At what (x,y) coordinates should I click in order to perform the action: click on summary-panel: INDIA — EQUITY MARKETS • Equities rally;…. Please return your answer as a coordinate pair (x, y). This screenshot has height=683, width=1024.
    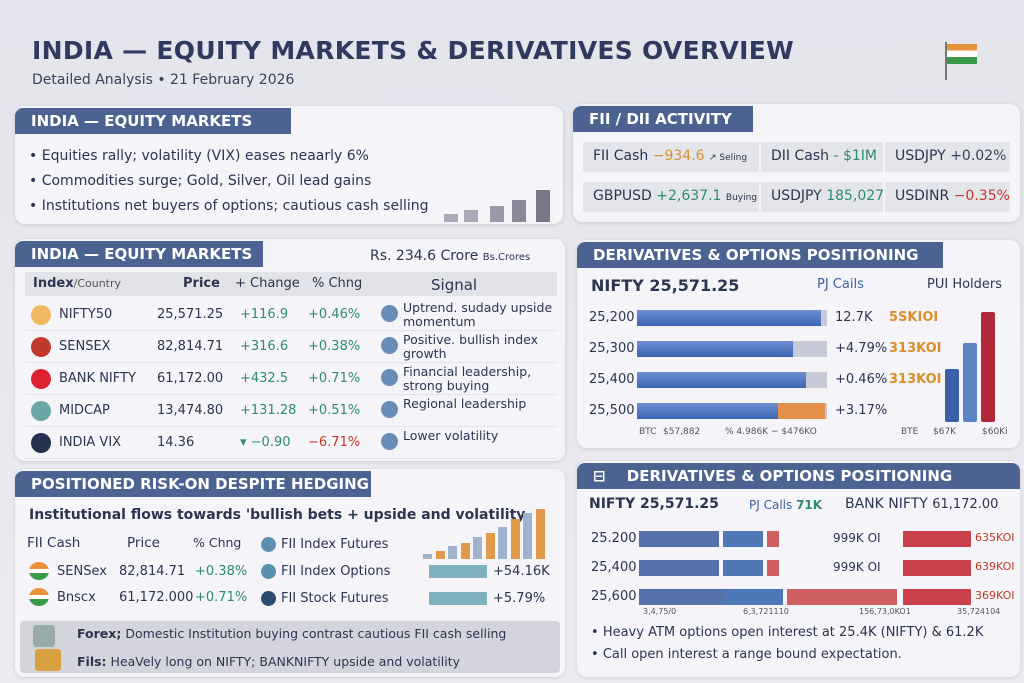
    Looking at the image, I should click on (289, 165).